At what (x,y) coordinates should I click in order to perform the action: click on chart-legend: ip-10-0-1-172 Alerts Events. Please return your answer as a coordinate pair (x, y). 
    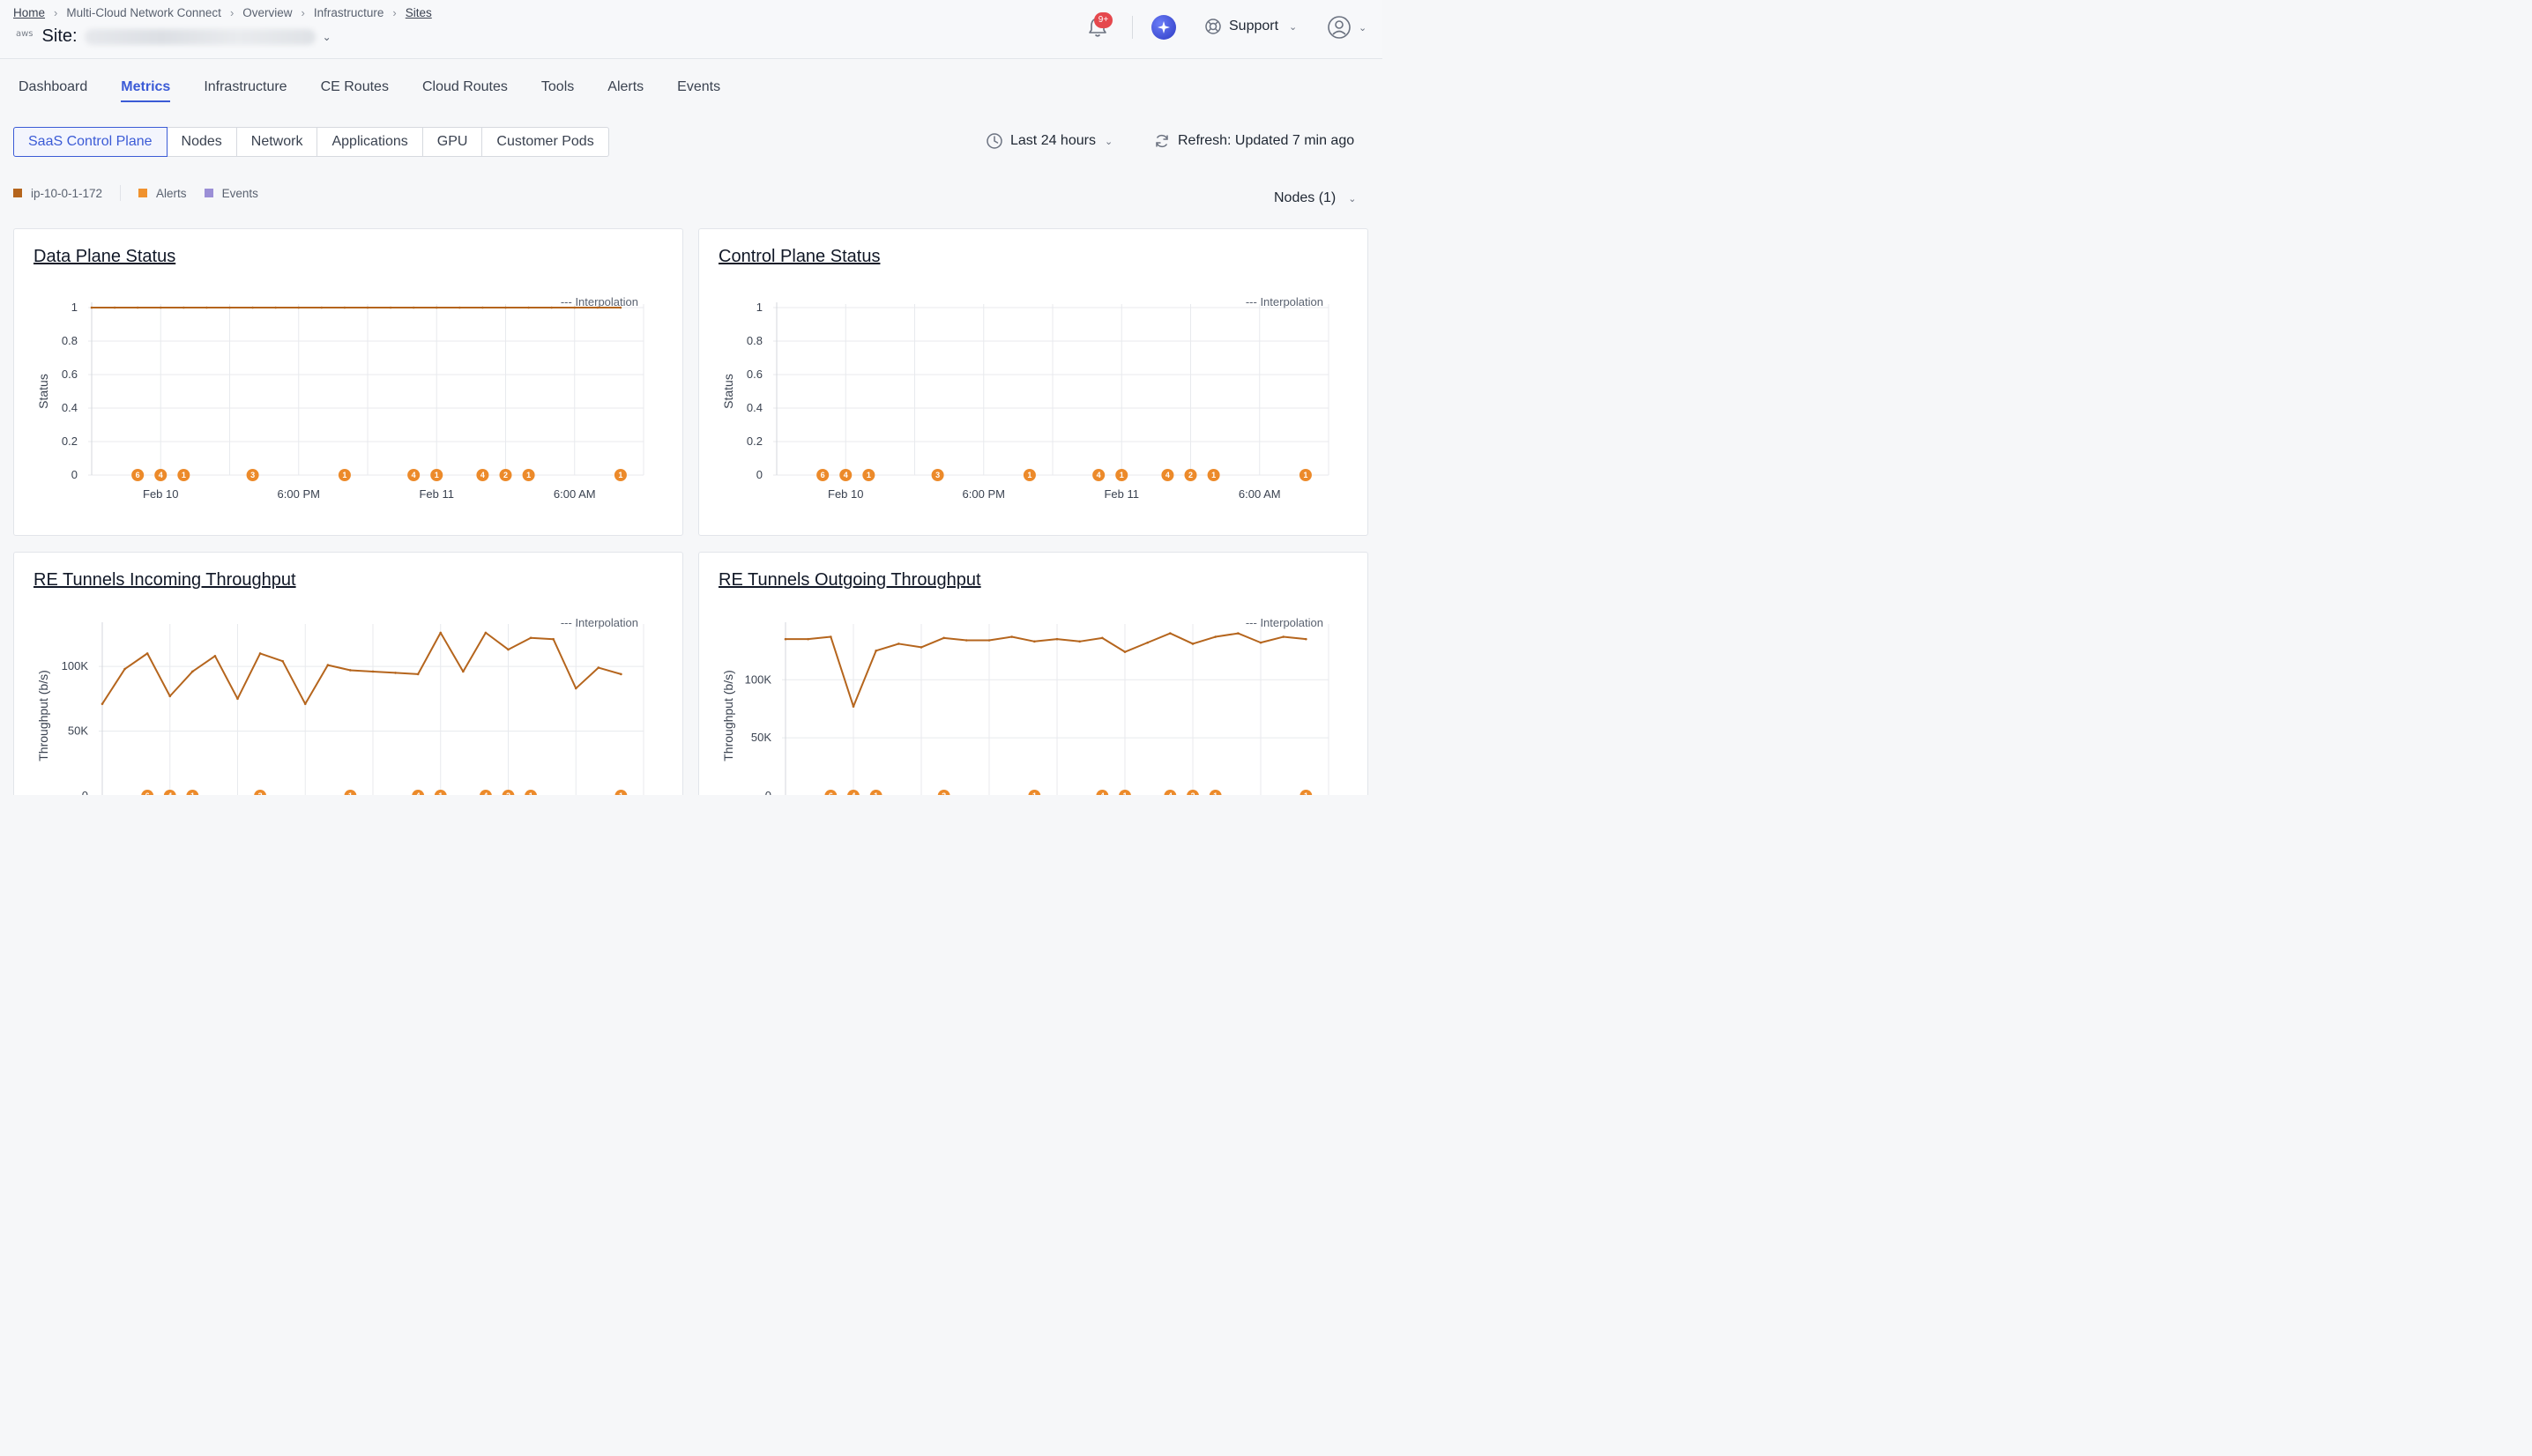
    Looking at the image, I should click on (135, 193).